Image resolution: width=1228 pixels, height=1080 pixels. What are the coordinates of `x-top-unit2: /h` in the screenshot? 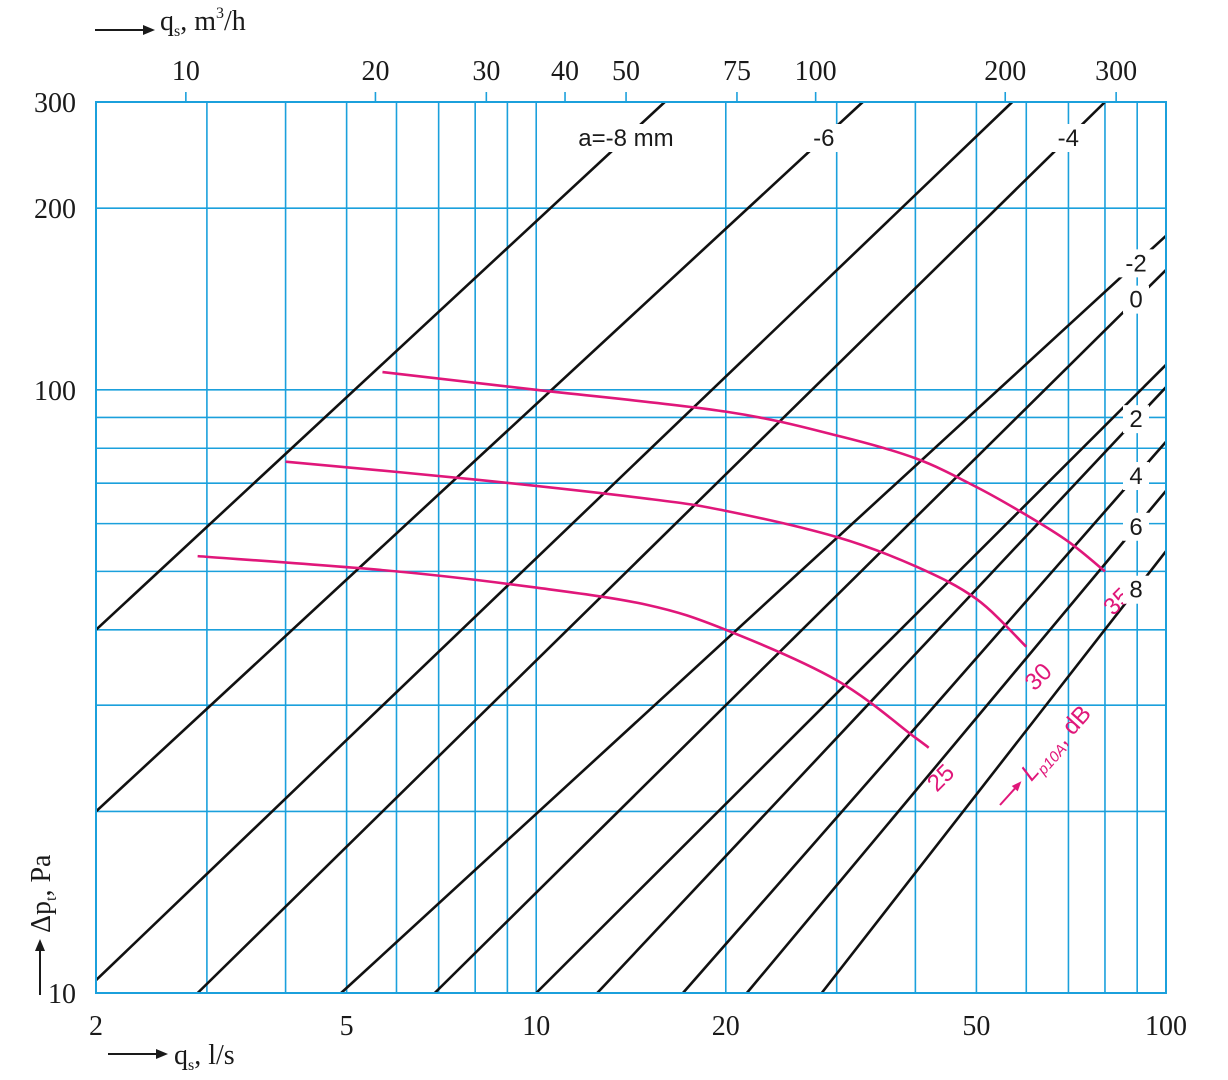 It's located at (235, 21).